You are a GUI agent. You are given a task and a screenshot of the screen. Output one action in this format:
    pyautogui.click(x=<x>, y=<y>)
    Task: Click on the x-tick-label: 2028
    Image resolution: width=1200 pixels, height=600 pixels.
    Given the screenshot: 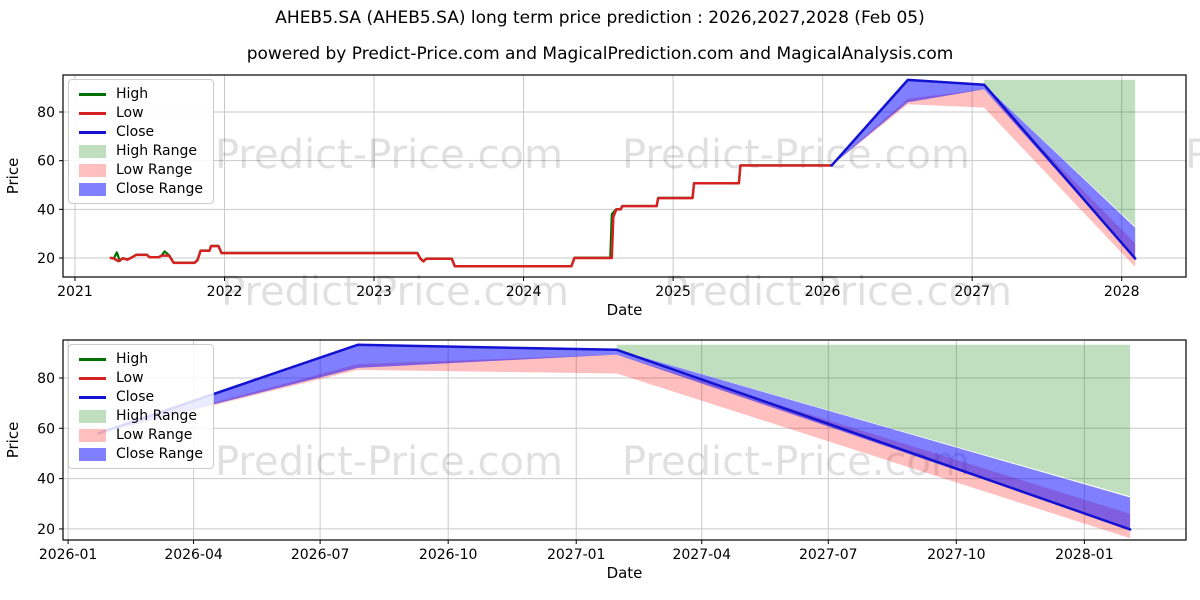 What is the action you would take?
    pyautogui.click(x=1122, y=292)
    